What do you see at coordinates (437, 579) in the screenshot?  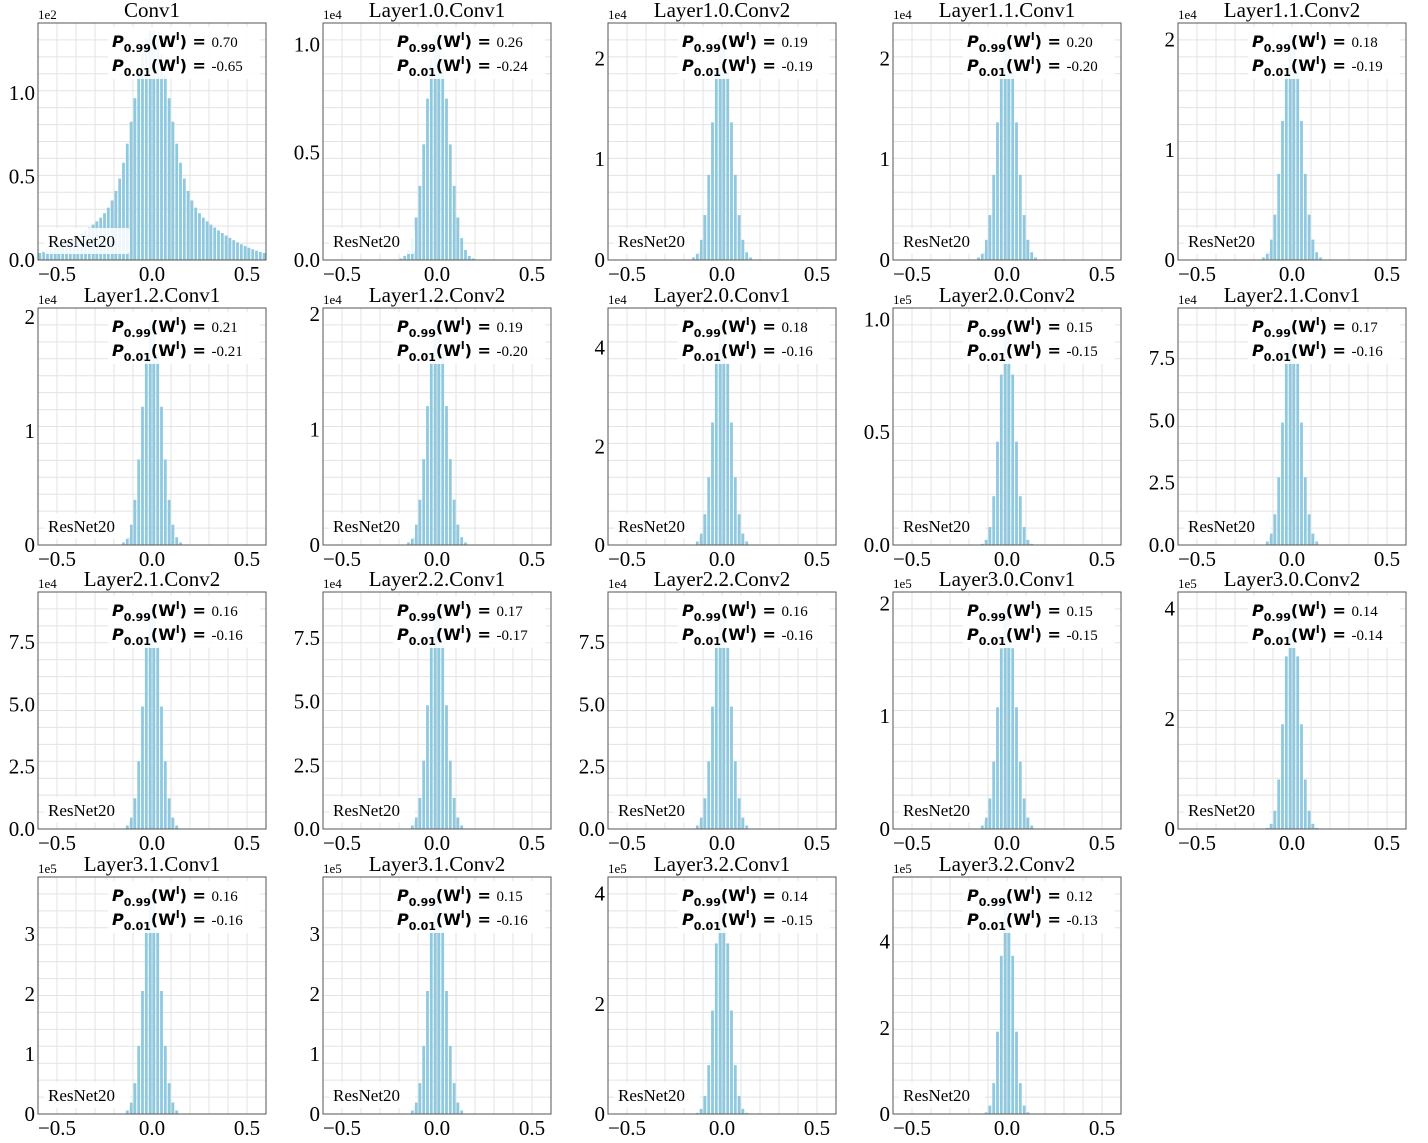 I see `subplot-title: Layer2.2.Conv1` at bounding box center [437, 579].